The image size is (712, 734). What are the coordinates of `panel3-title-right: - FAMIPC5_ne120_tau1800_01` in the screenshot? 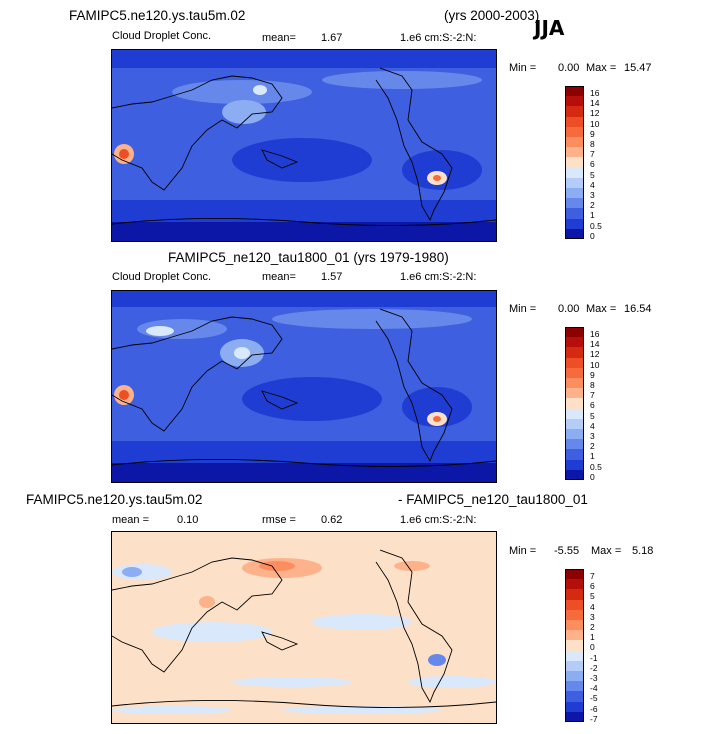 It's located at (493, 499).